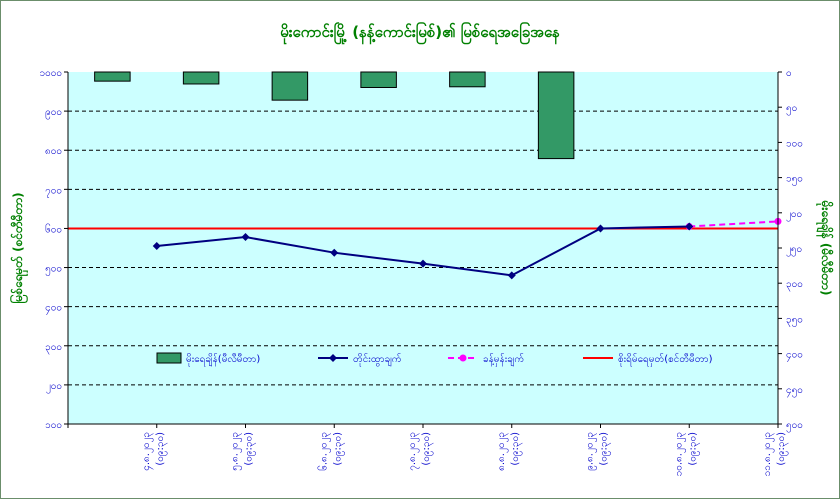 The image size is (840, 499). What do you see at coordinates (679, 454) in the screenshot?
I see `x-tick-date: ၁၀.၈.၂၀၂၃` at bounding box center [679, 454].